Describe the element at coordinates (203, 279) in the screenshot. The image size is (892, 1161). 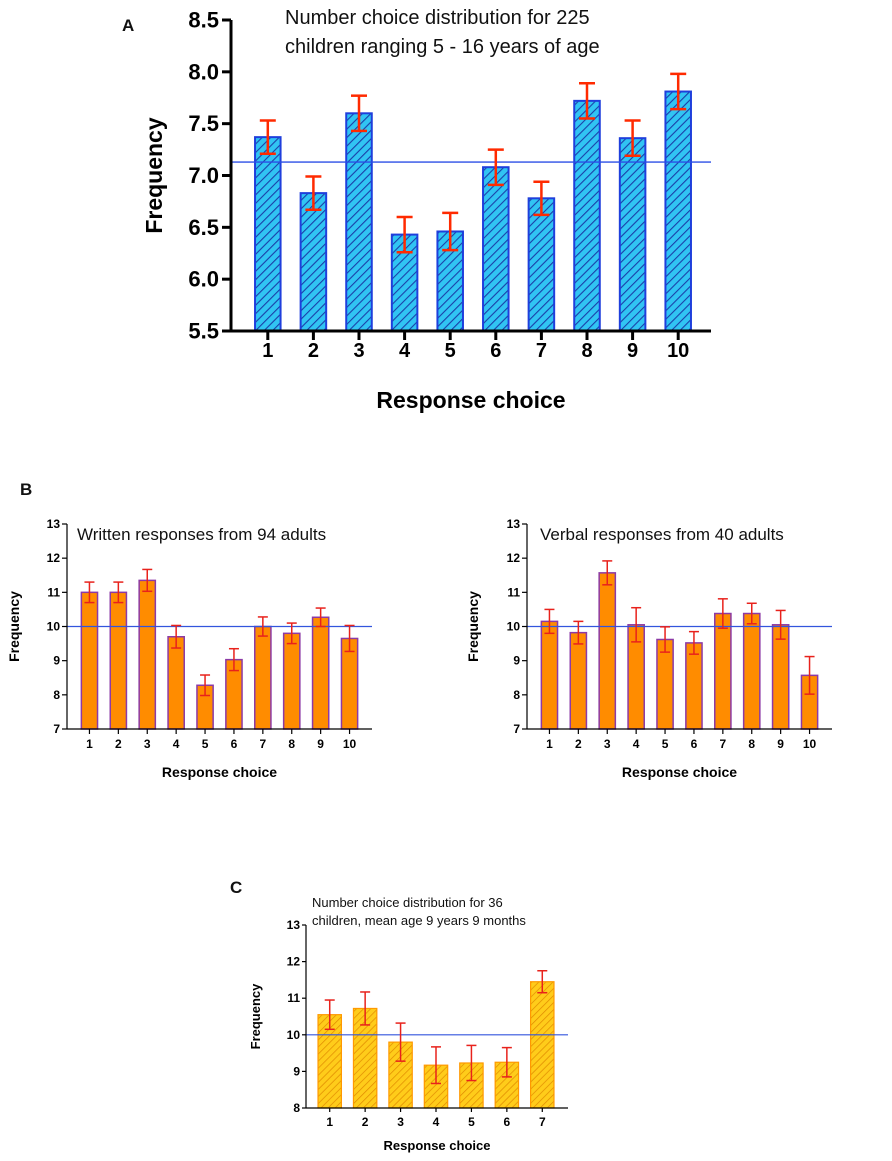
I see `y-tick-label: 6.0` at that location.